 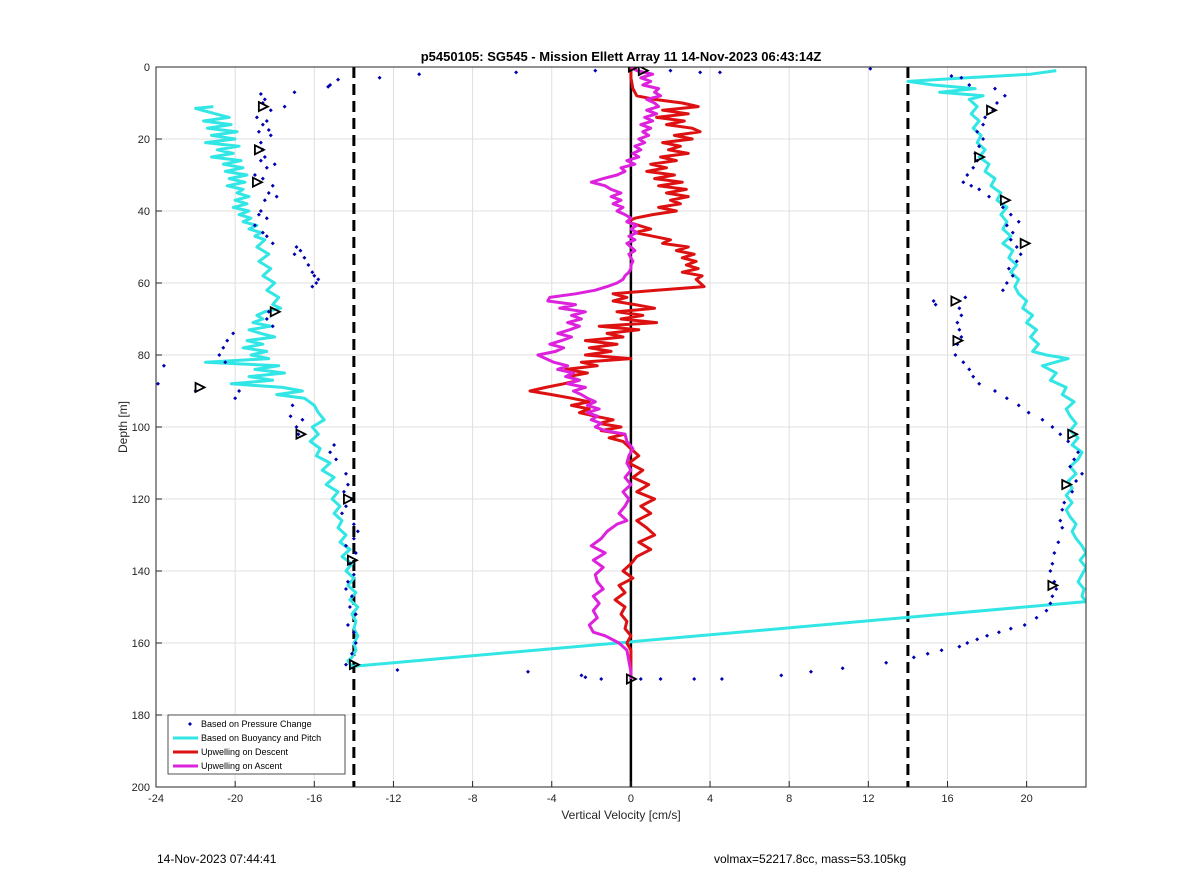 I want to click on x-tick-label: -4, so click(x=552, y=799).